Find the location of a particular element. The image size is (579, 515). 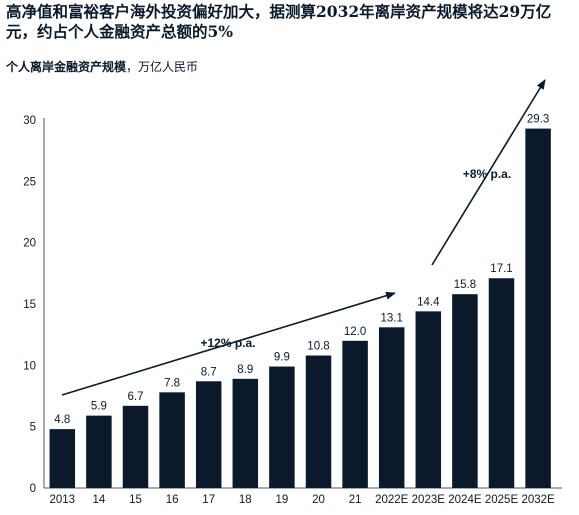

y-tick-label: 10 is located at coordinates (29, 366).